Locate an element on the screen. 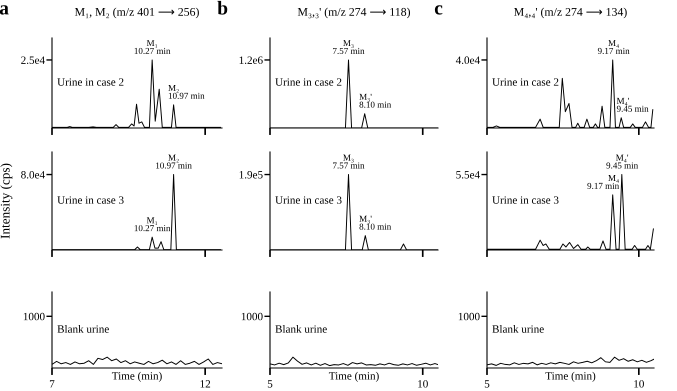 The height and width of the screenshot is (391, 677). chart-title: M₄,₄' (m/z 274 ⟶ 134) is located at coordinates (570, 13).